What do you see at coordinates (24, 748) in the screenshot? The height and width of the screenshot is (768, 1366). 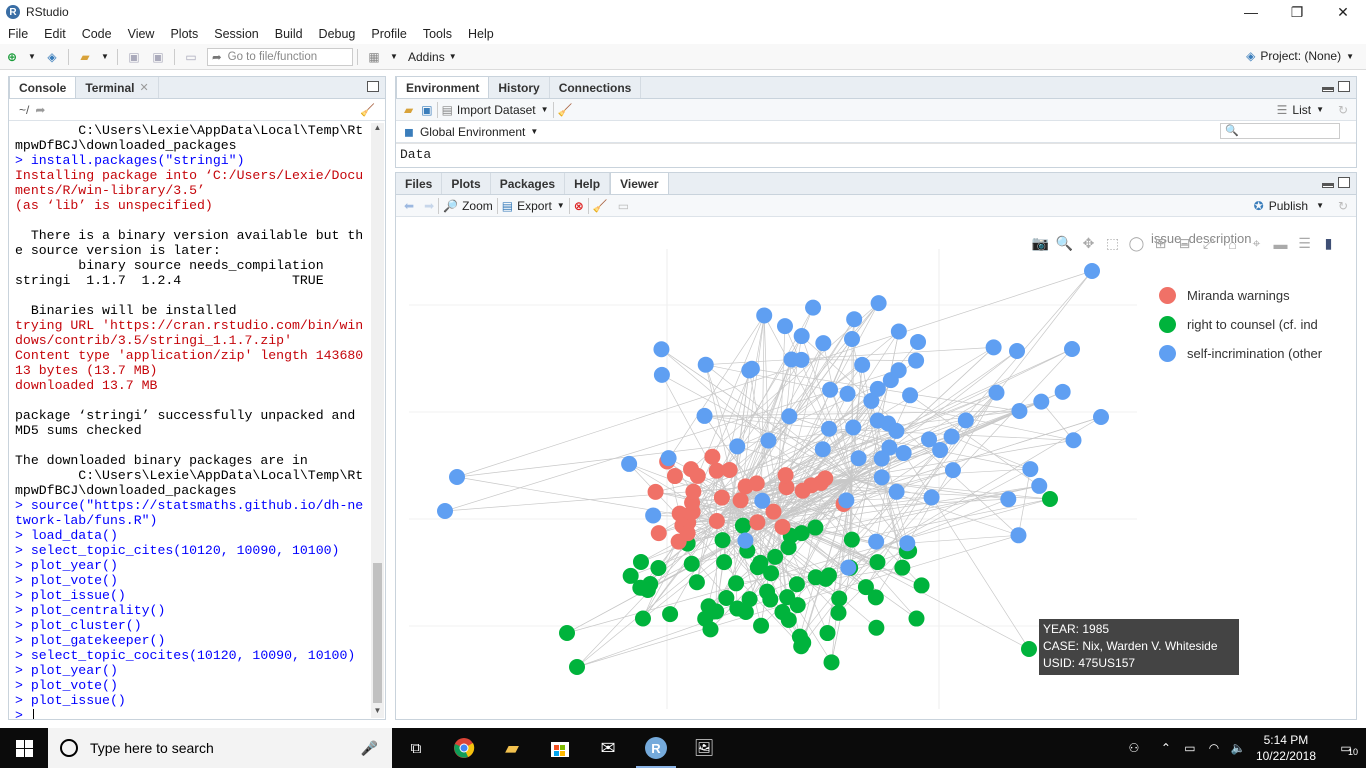 I see `start-button` at bounding box center [24, 748].